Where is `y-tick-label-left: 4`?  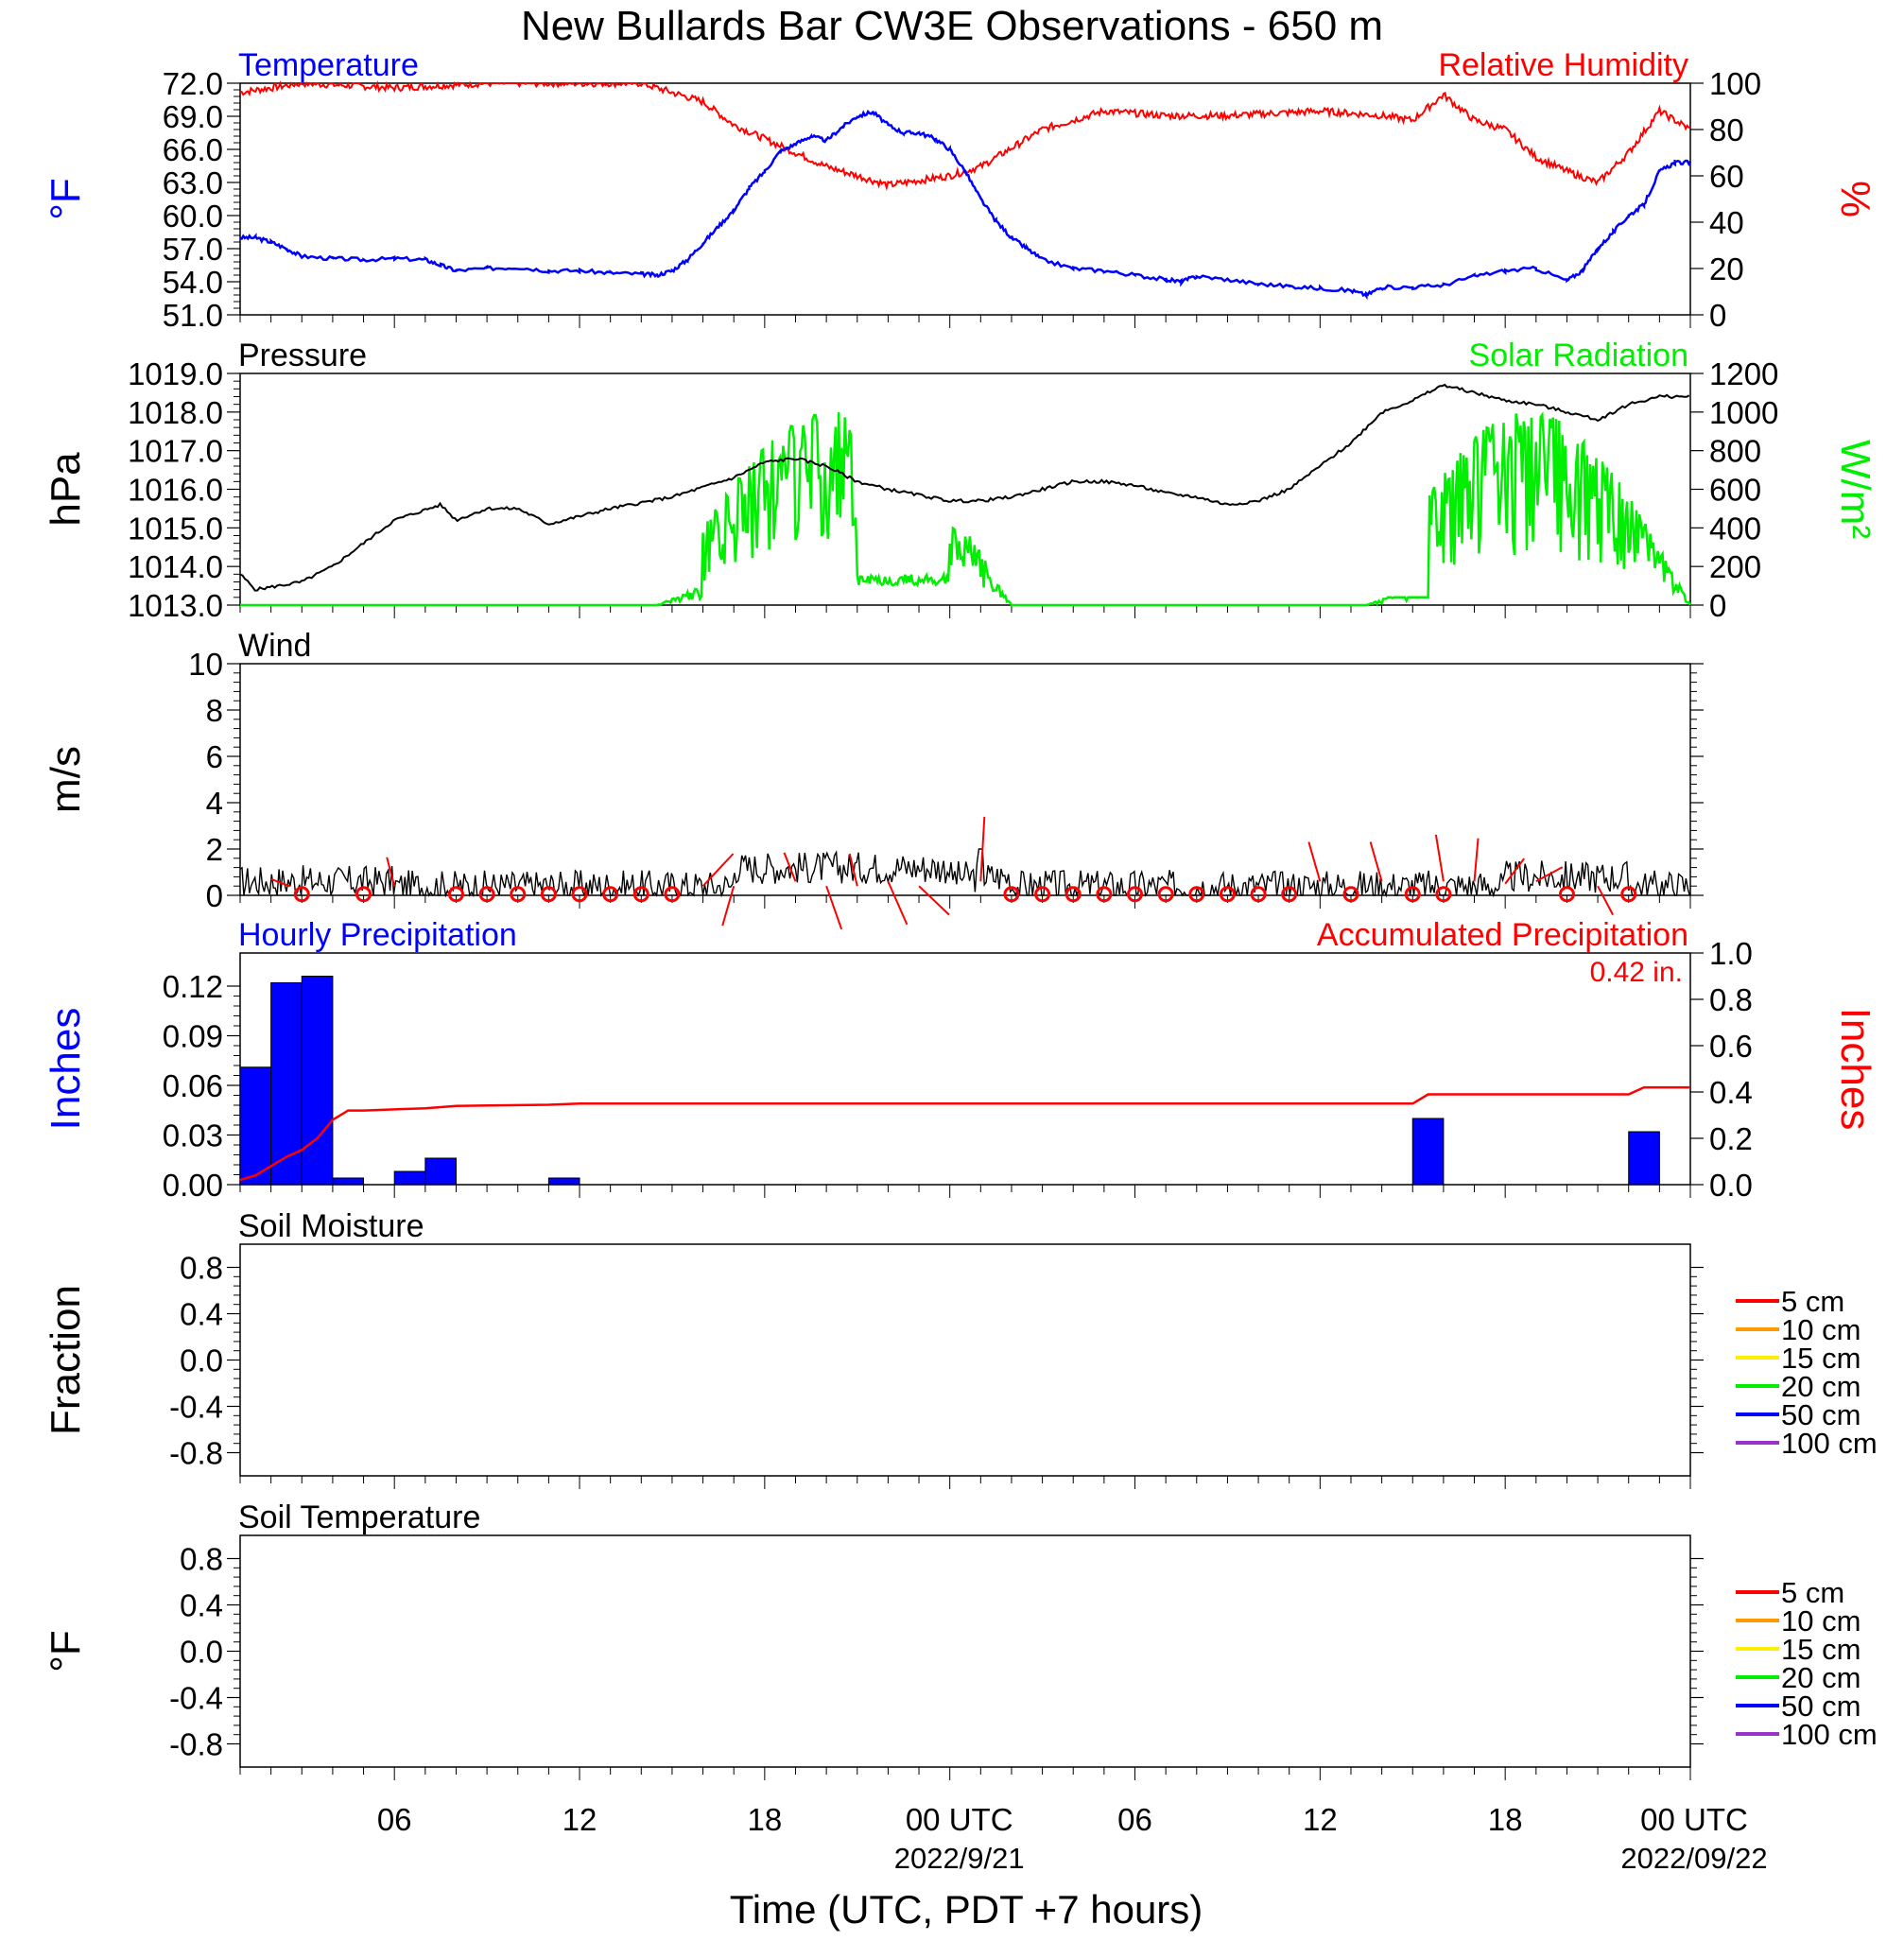 y-tick-label-left: 4 is located at coordinates (215, 804).